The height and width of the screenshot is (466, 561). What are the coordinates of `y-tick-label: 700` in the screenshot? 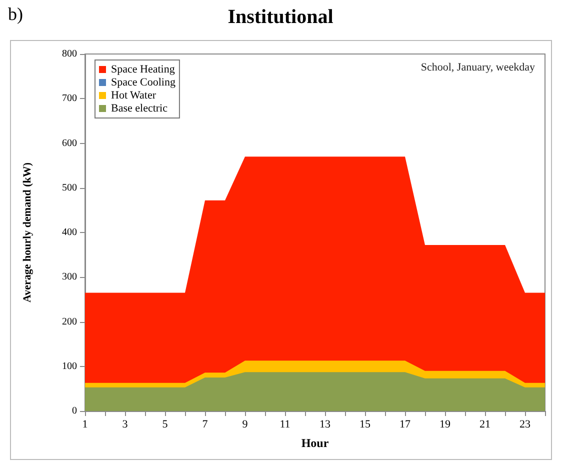 It's located at (69, 98).